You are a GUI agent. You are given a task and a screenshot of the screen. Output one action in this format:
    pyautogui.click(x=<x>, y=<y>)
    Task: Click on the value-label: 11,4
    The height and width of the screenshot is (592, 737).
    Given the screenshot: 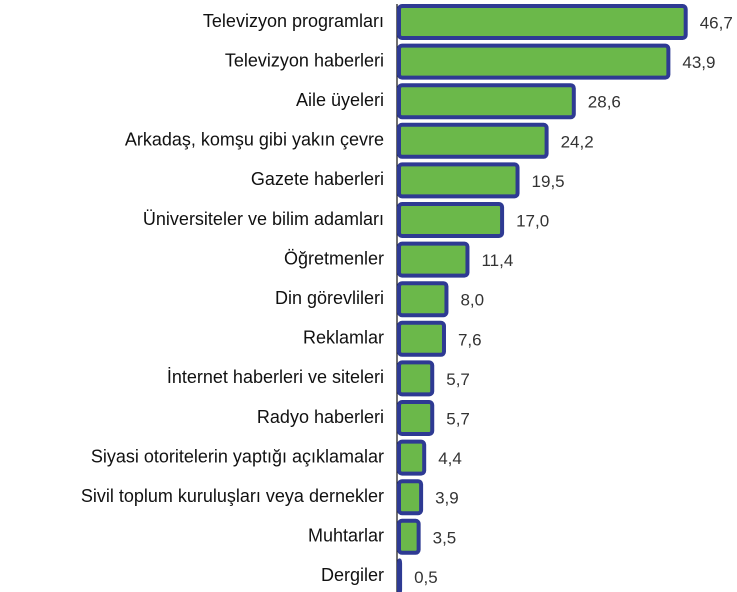 What is the action you would take?
    pyautogui.click(x=497, y=260)
    